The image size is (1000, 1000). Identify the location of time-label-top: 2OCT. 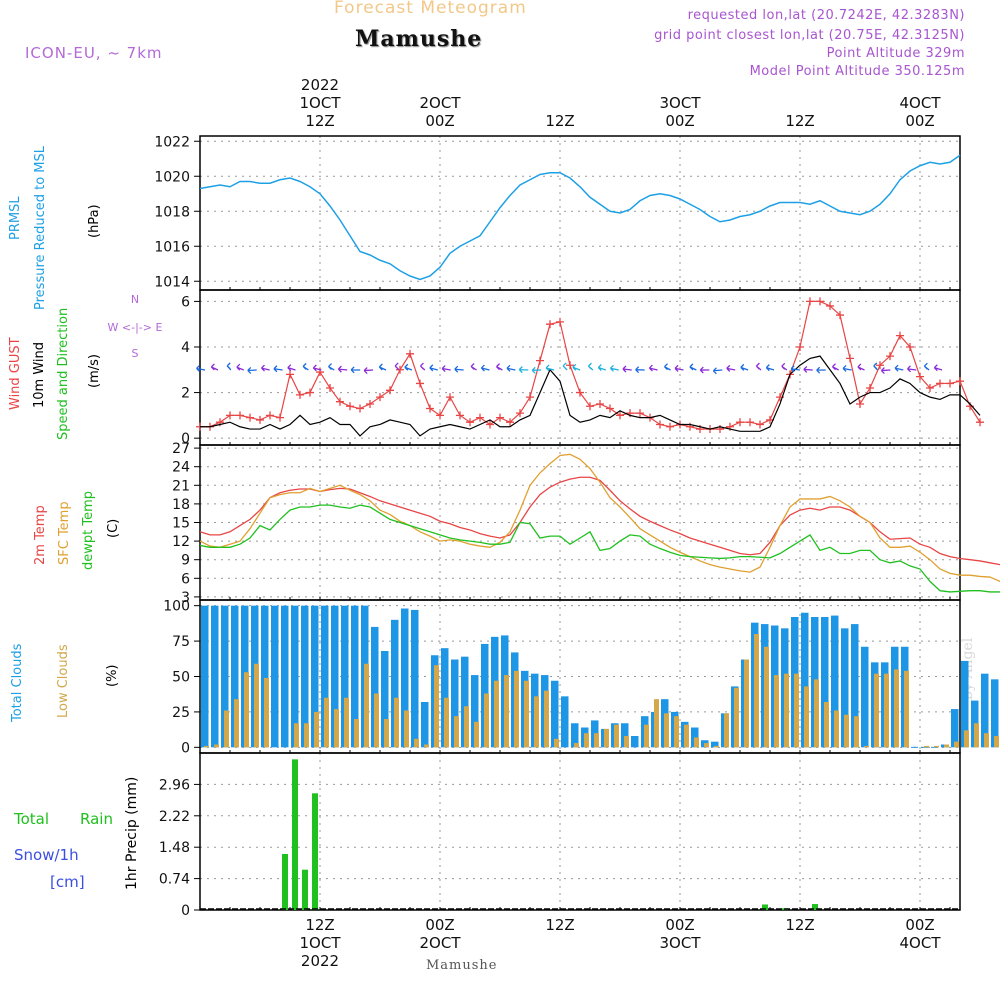
(441, 103).